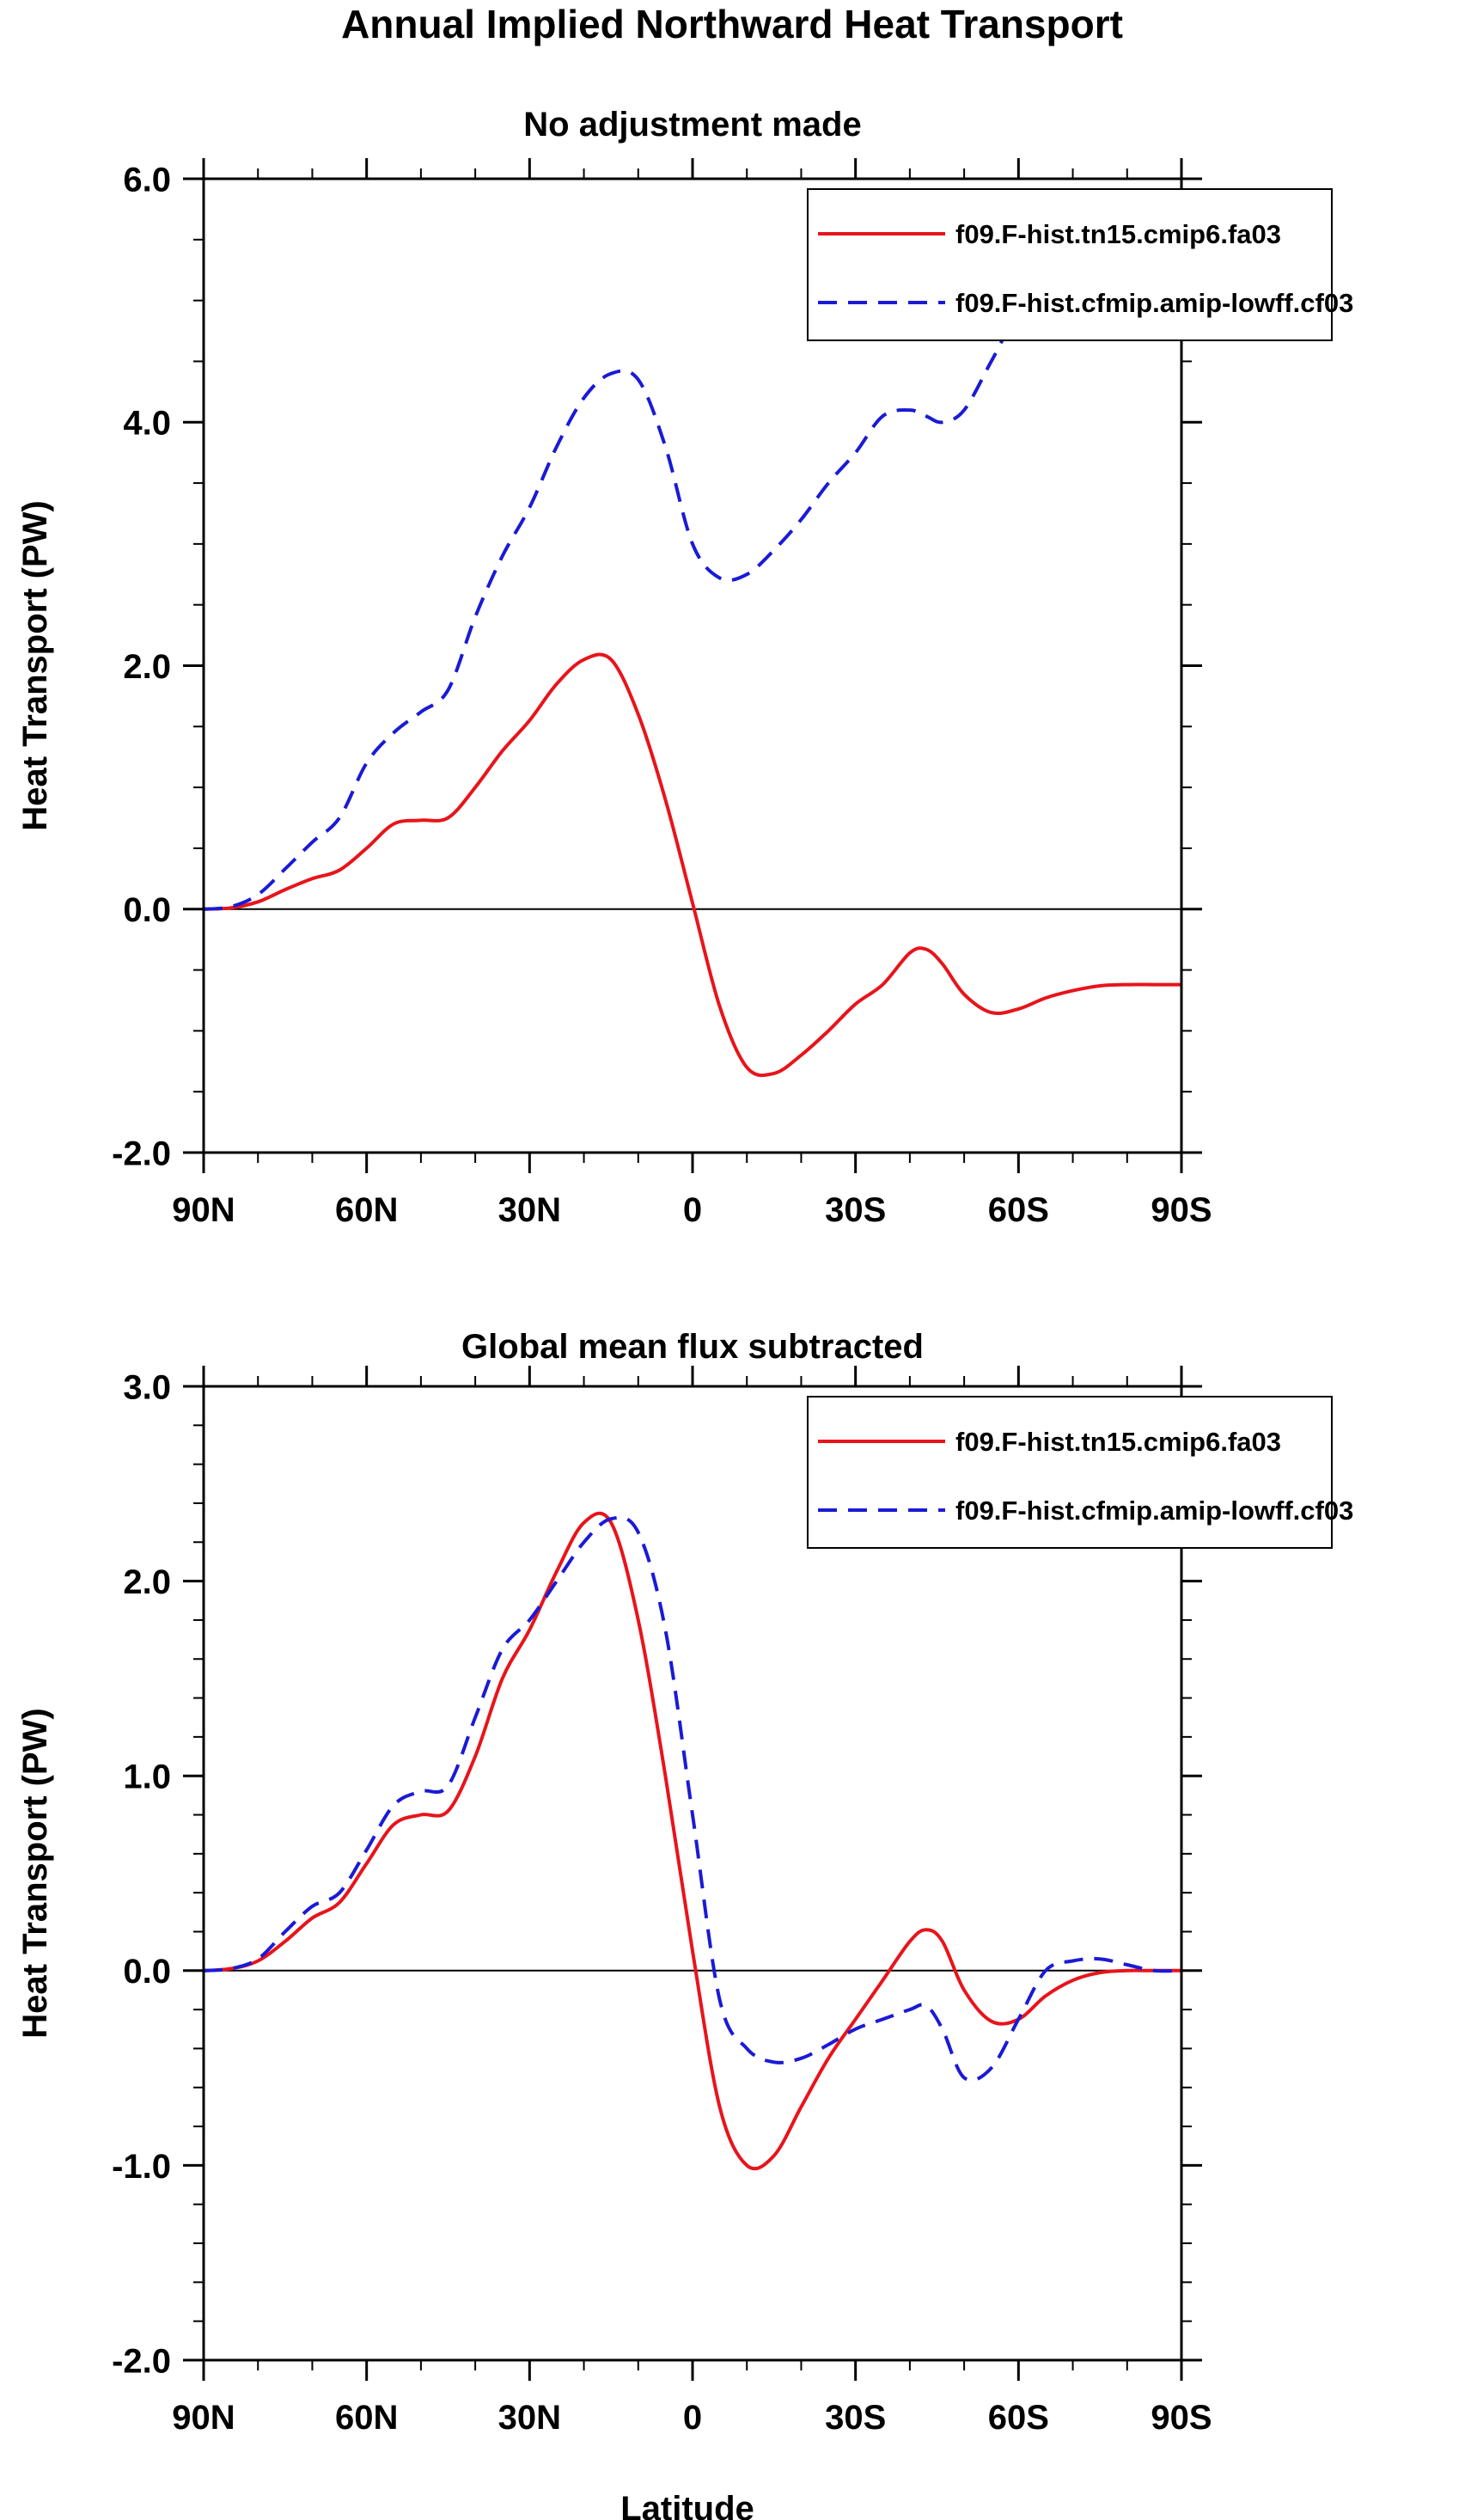 Image resolution: width=1465 pixels, height=2520 pixels. Describe the element at coordinates (692, 1347) in the screenshot. I see `chart-title: Global mean flux subtracted` at that location.